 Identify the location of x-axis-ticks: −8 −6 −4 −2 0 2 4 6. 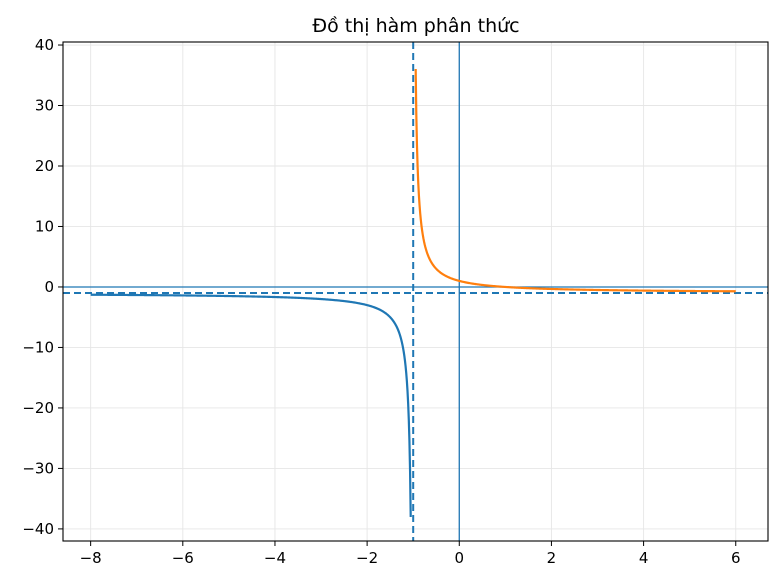
(410, 554).